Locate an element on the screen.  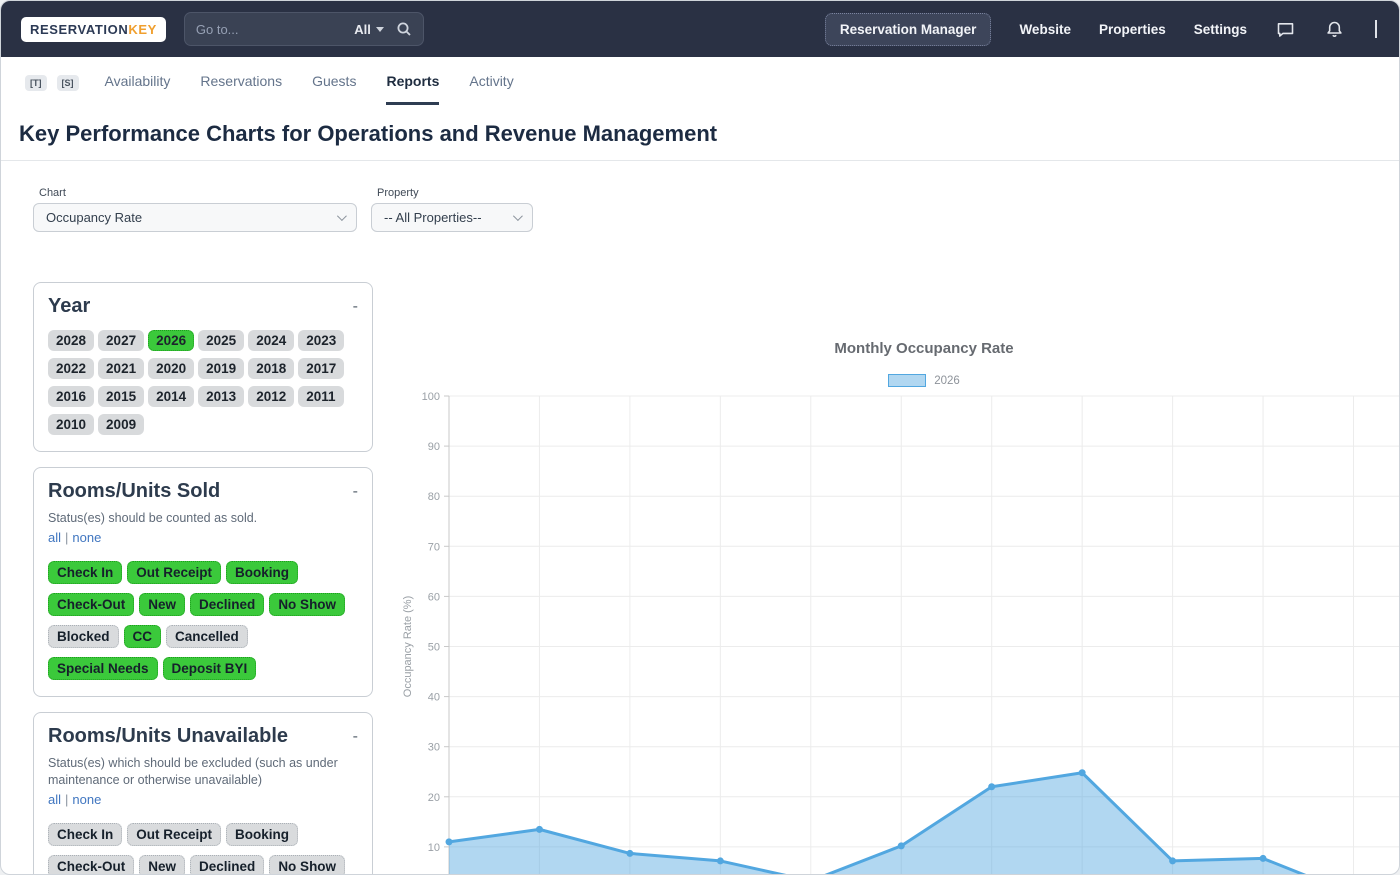
tab-guests: Guests is located at coordinates (334, 81).